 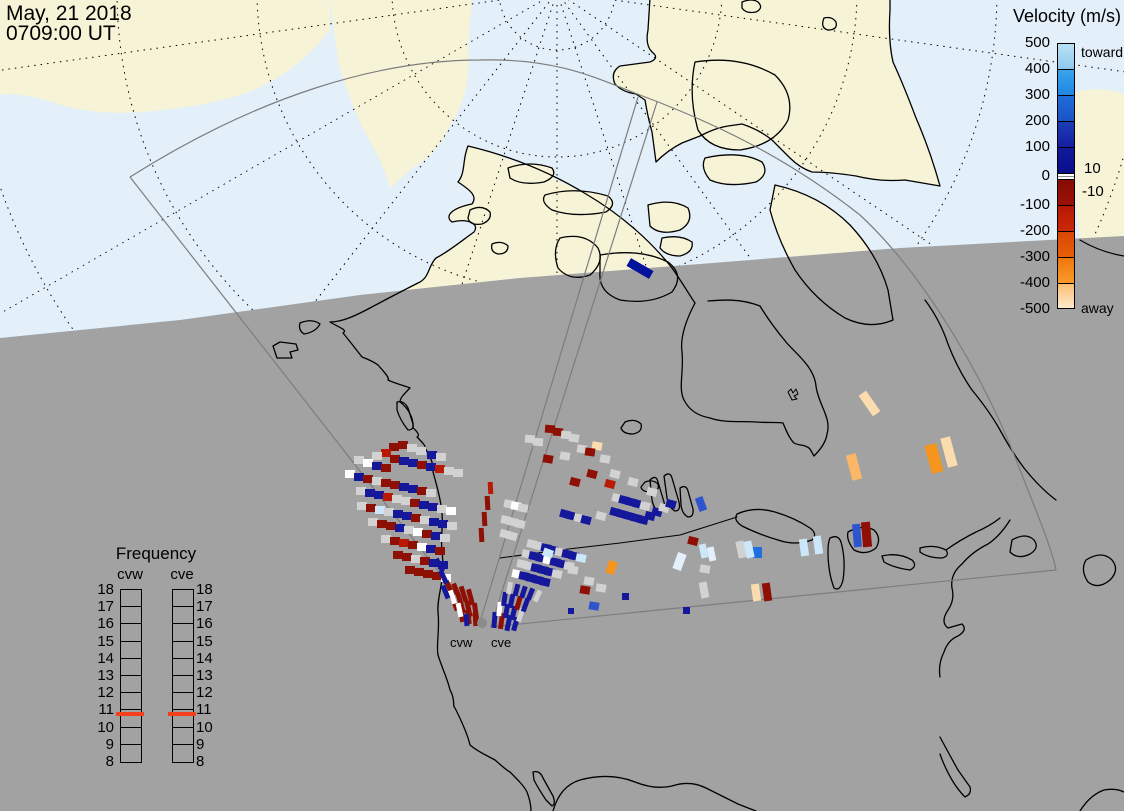 I want to click on velocity-tick-label: -400, so click(x=1034, y=282).